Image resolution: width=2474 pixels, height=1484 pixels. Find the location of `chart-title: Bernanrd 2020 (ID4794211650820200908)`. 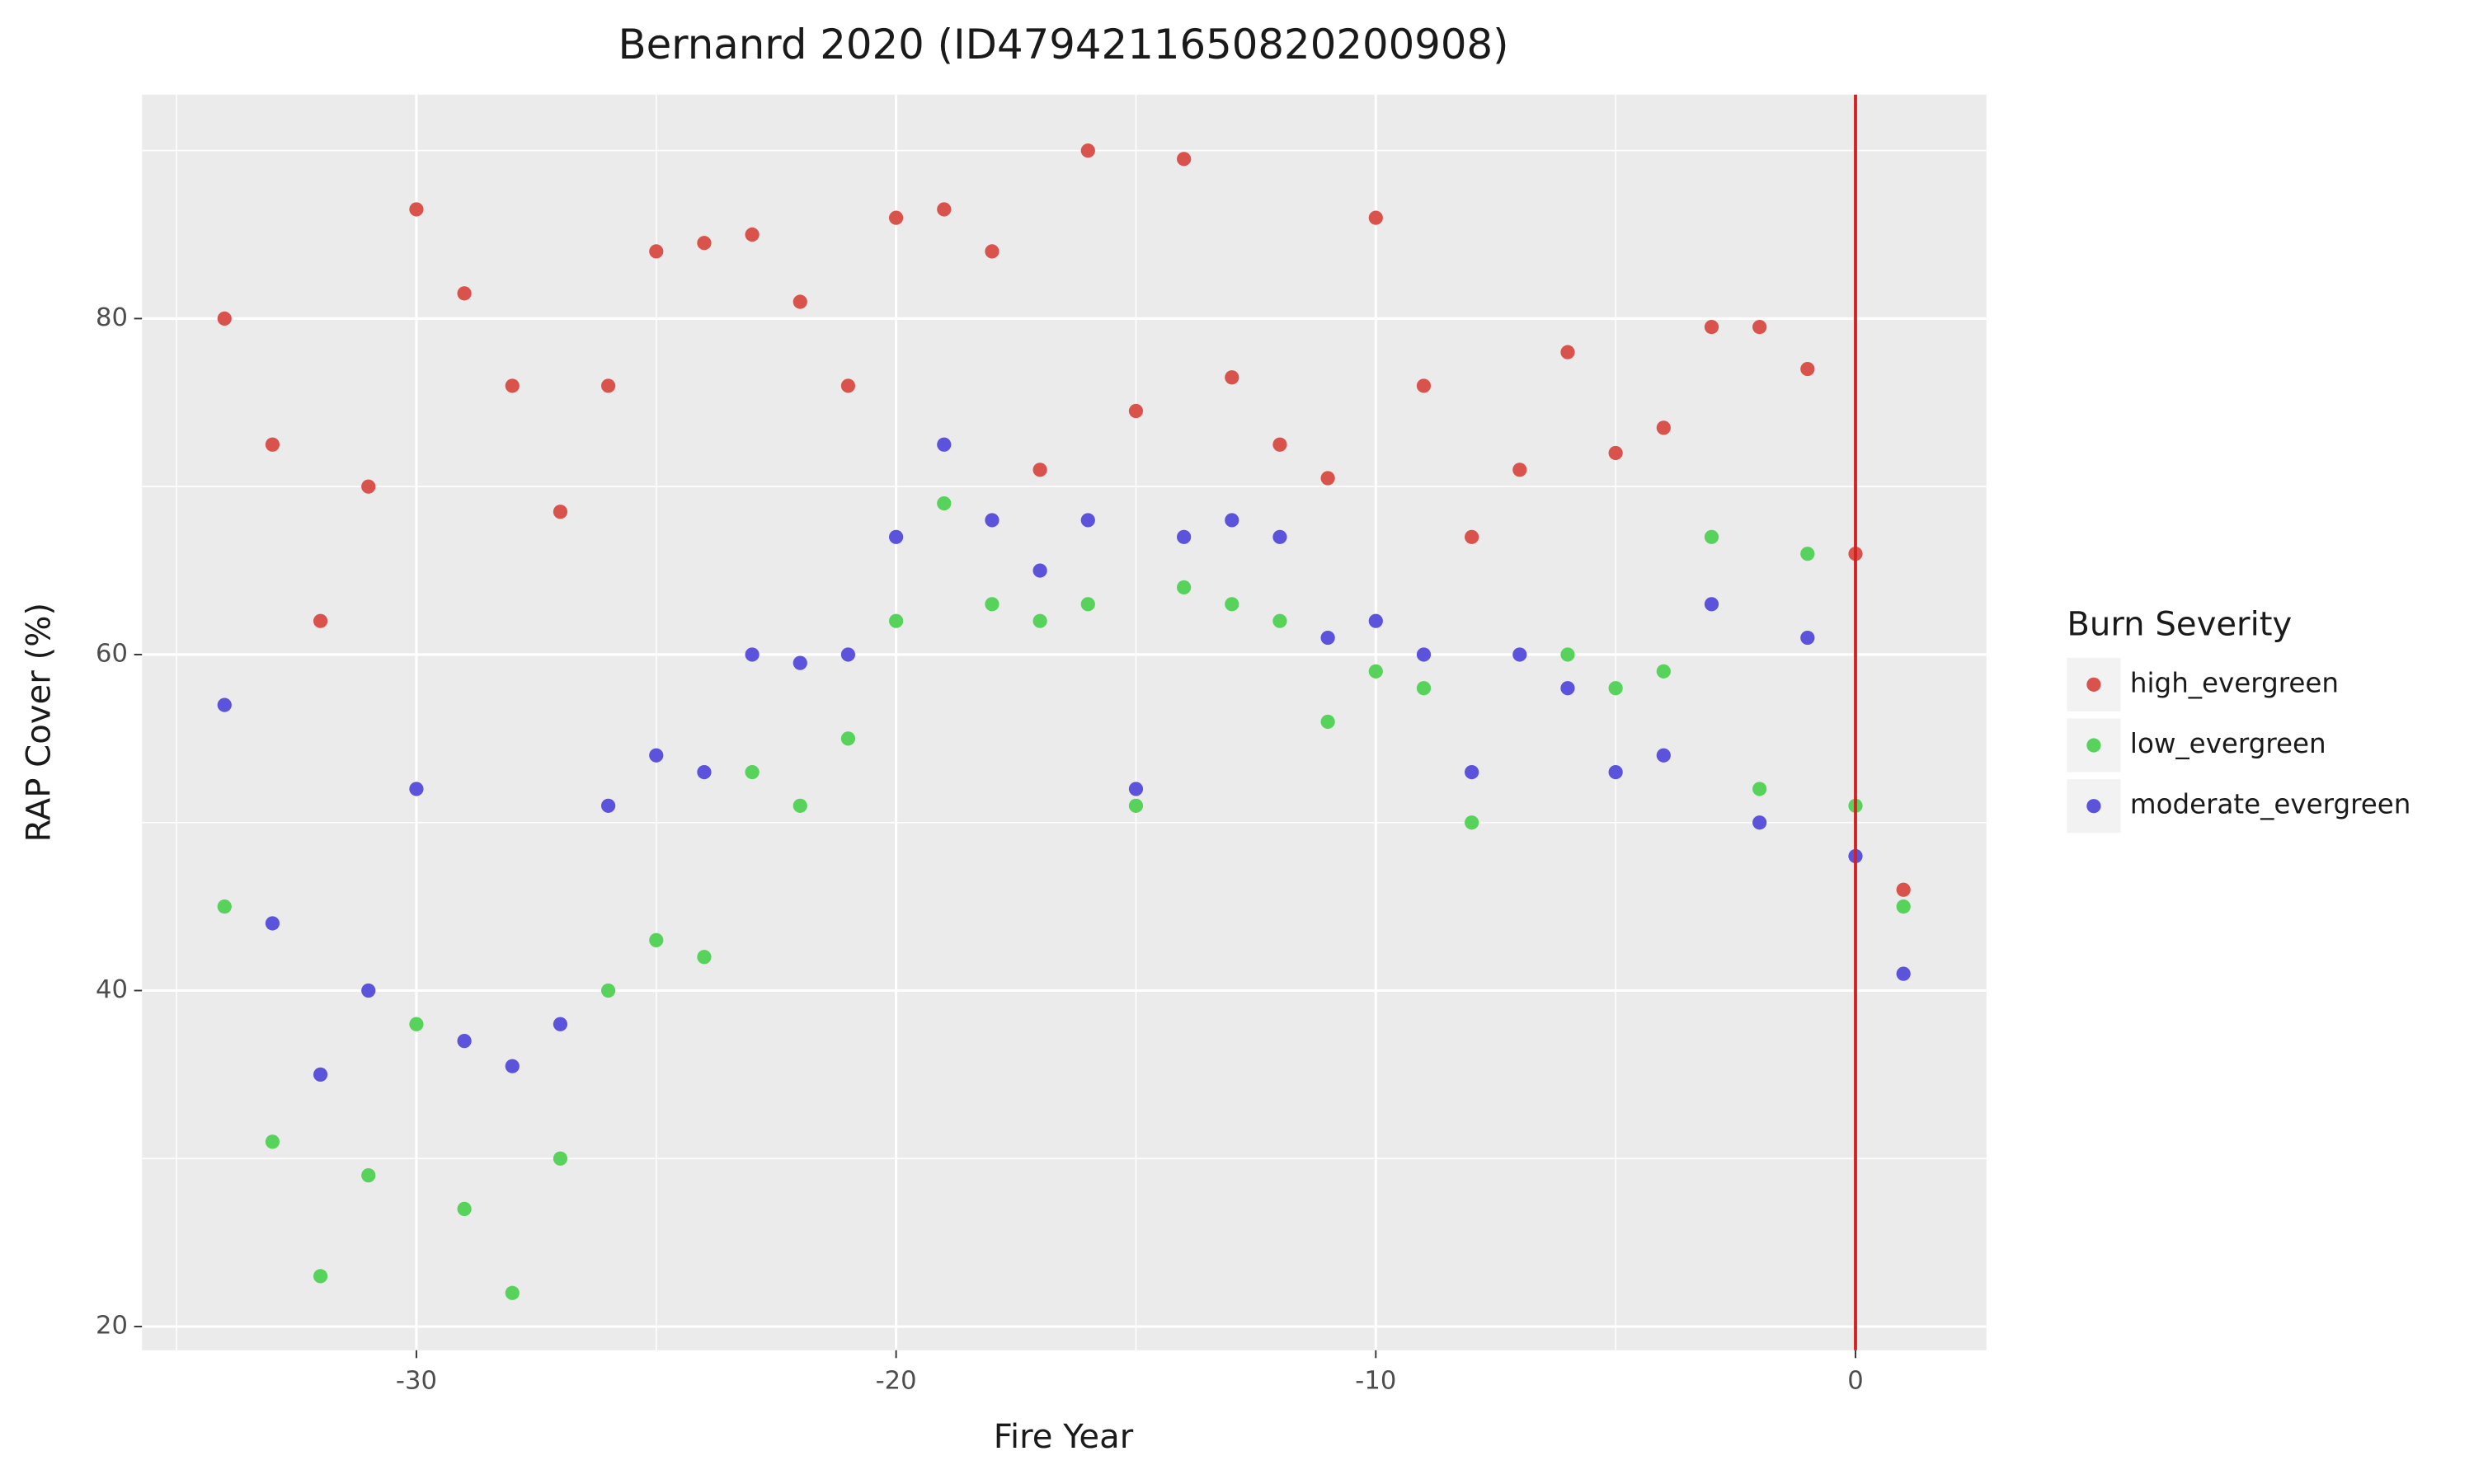

chart-title: Bernanrd 2020 (ID4794211650820200908) is located at coordinates (1063, 44).